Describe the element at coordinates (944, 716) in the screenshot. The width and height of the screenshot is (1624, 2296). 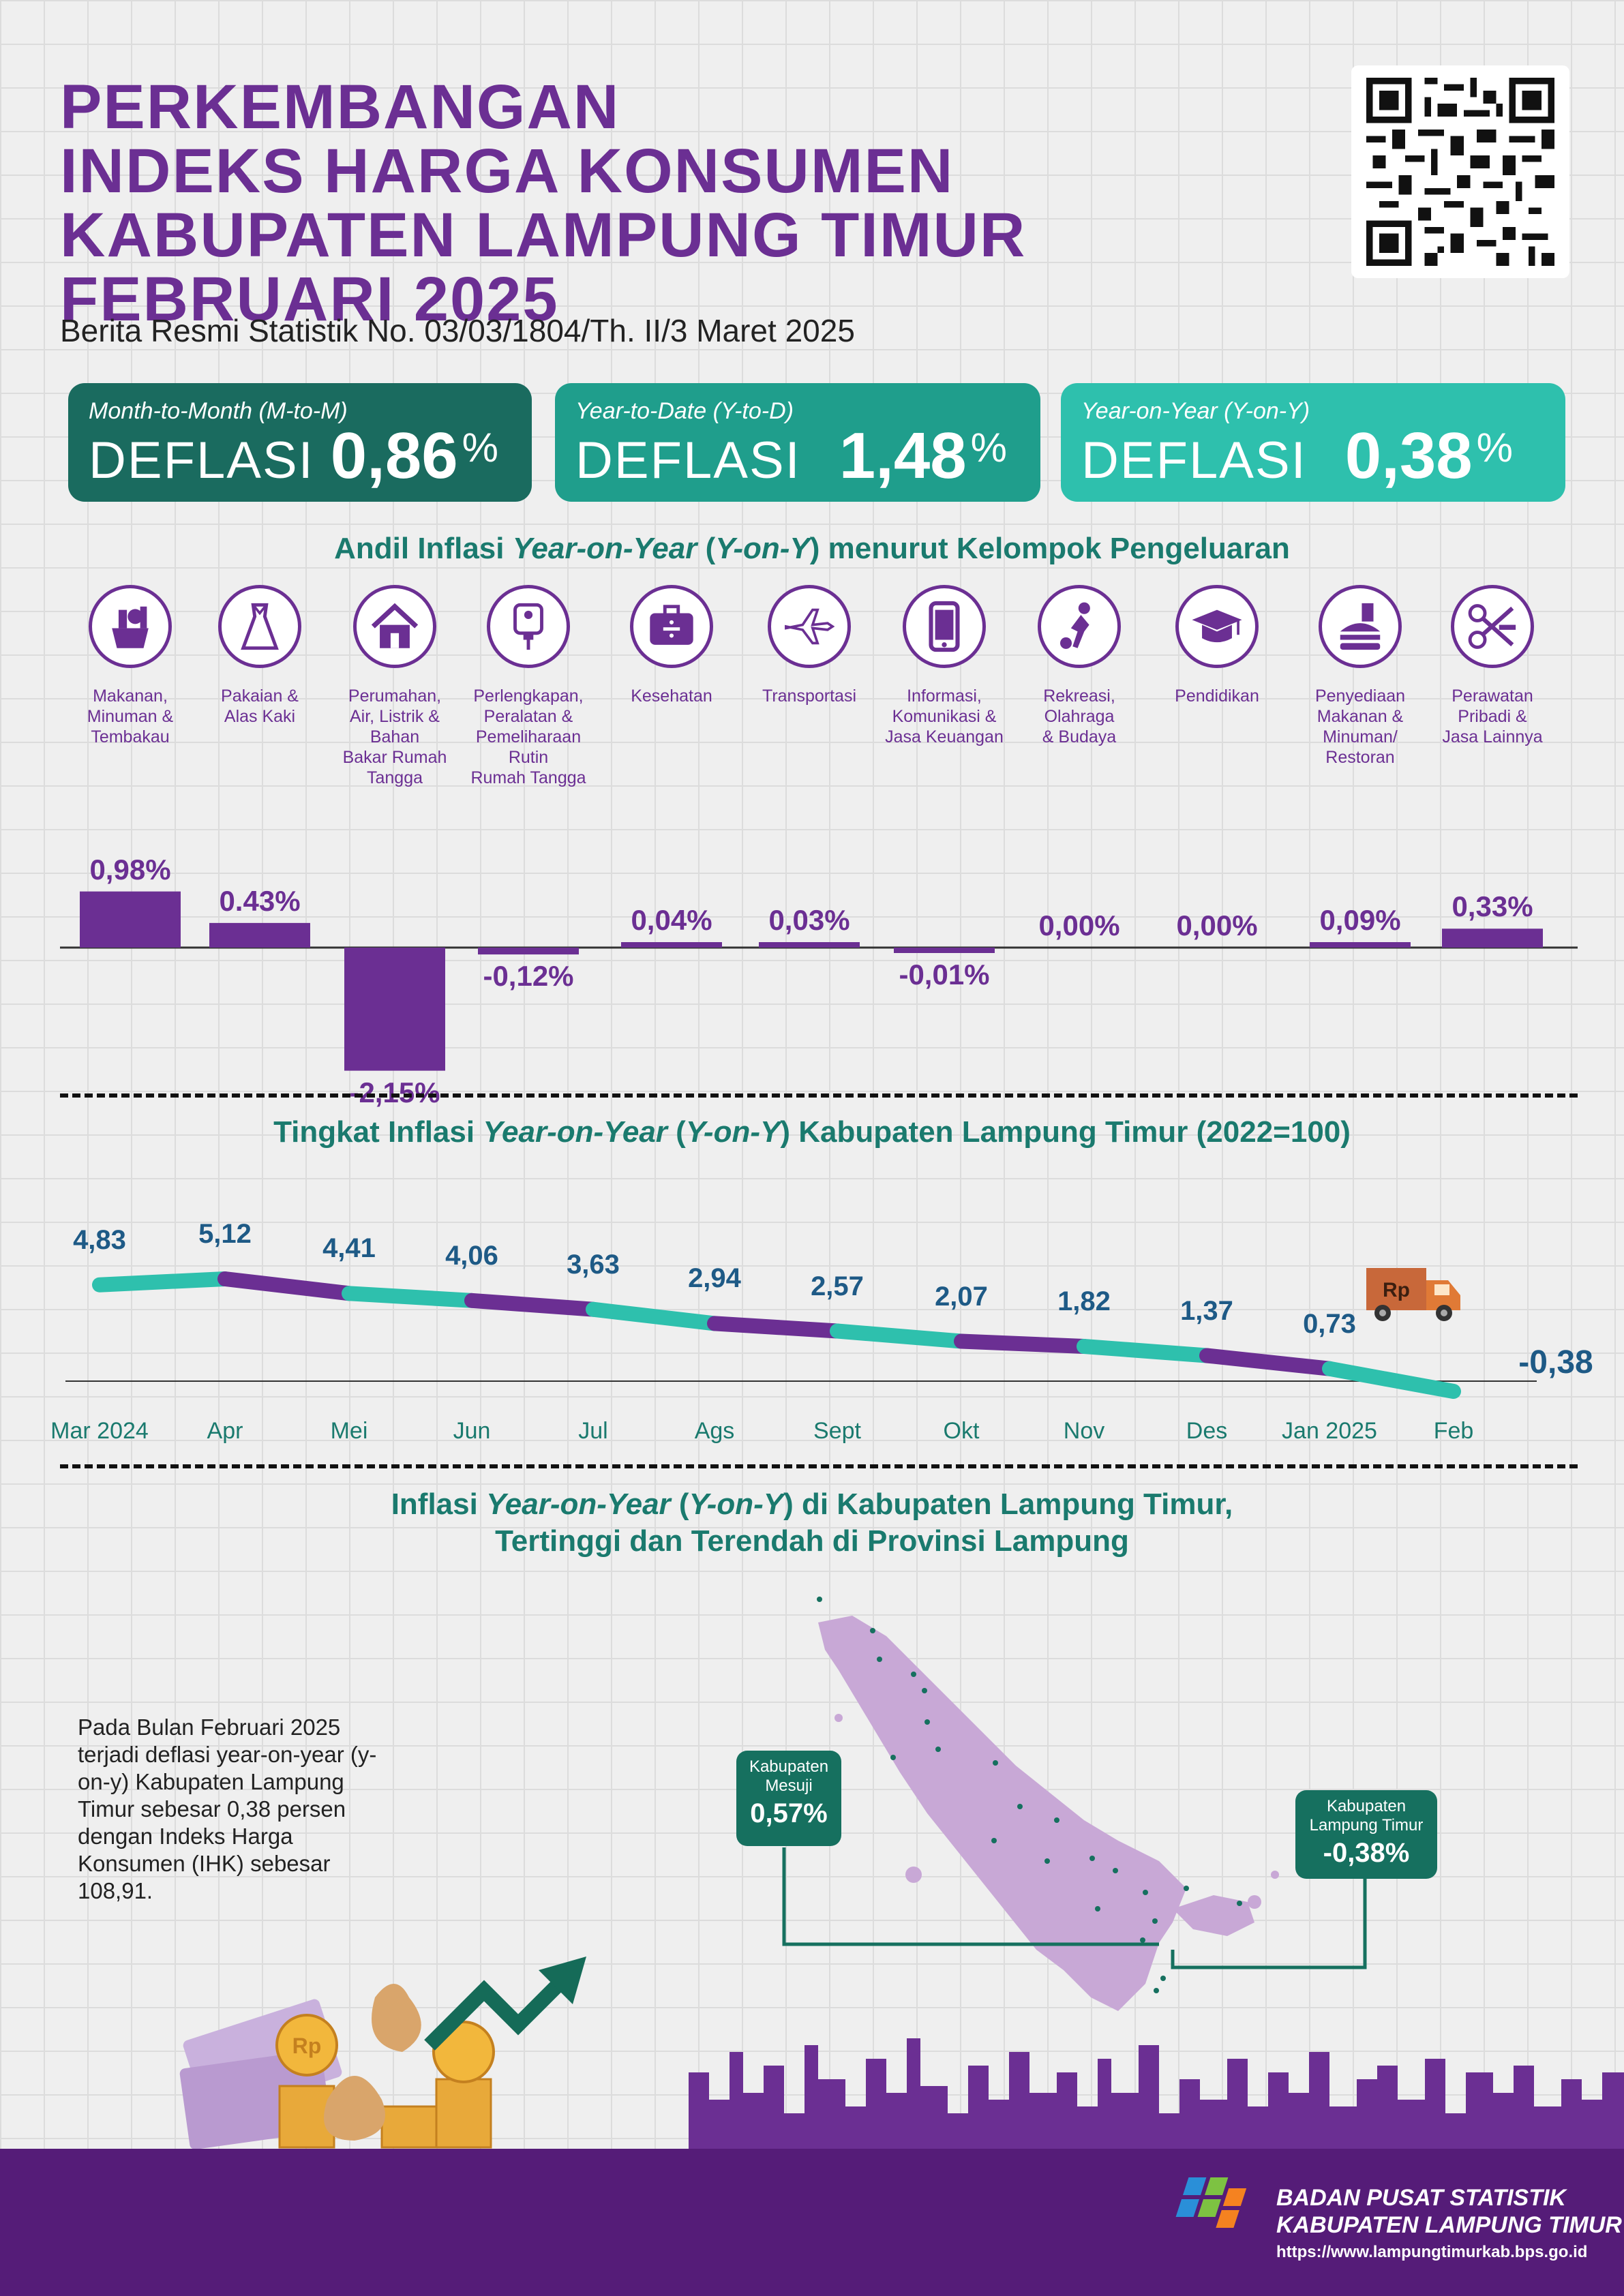
I see `category-name: Informasi, Komunikasi & Jasa Keuangan` at that location.